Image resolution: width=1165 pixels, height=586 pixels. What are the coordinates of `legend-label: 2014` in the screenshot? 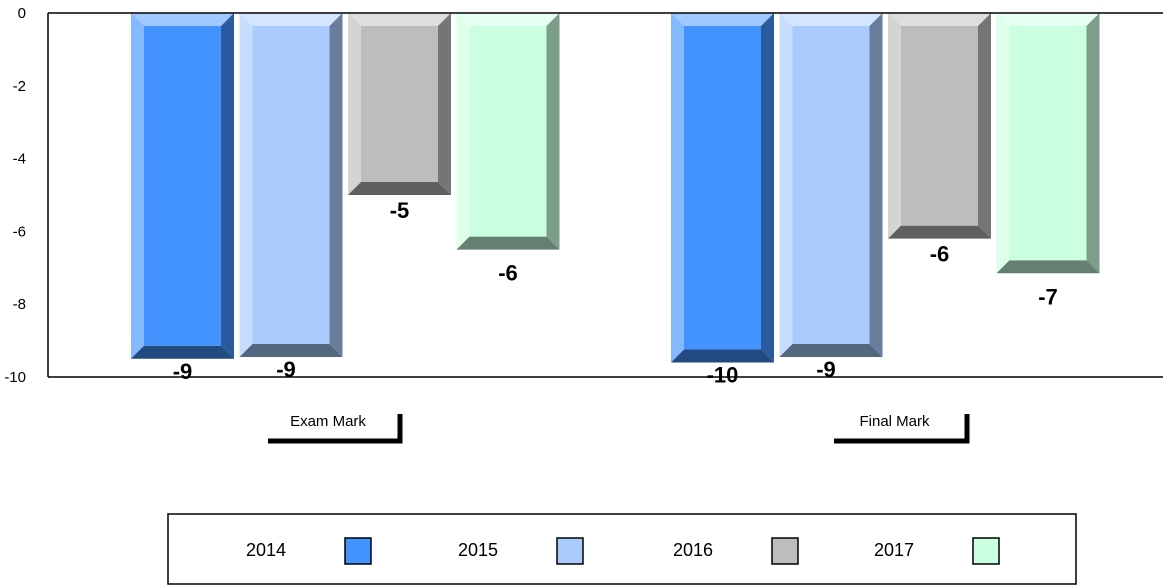 It's located at (266, 550).